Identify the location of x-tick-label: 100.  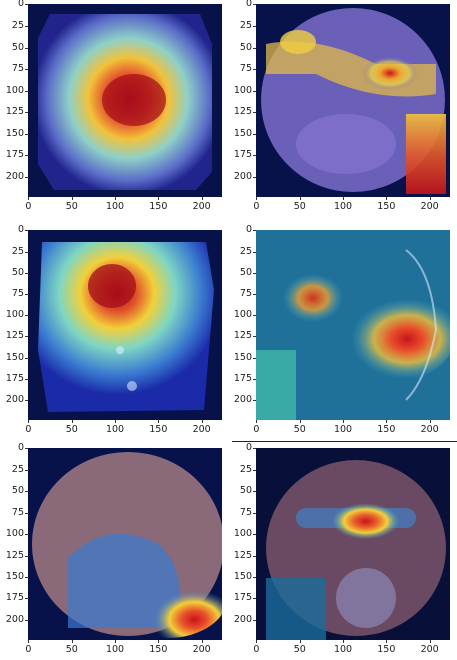
(115, 206).